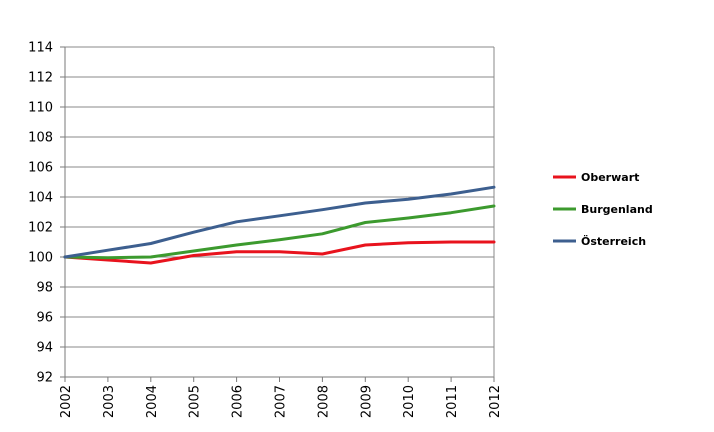 This screenshot has height=432, width=714. I want to click on x-tick-label: 2002, so click(66, 401).